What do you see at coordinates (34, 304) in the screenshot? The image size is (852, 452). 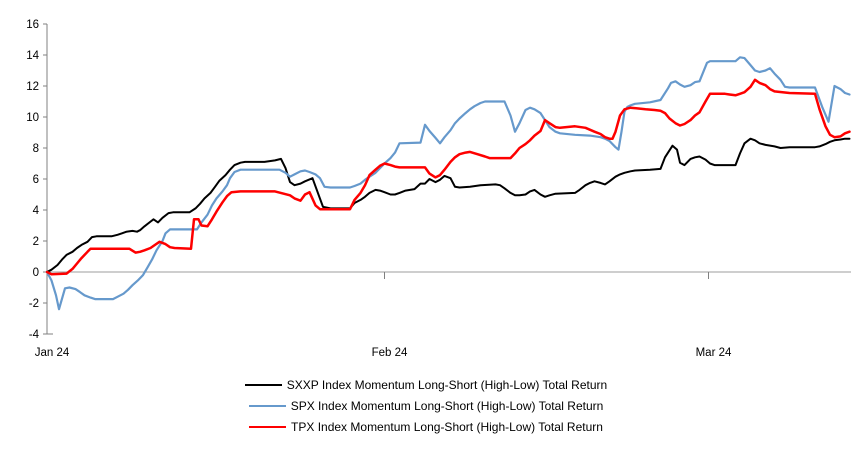 I see `y-tick-label: -2` at bounding box center [34, 304].